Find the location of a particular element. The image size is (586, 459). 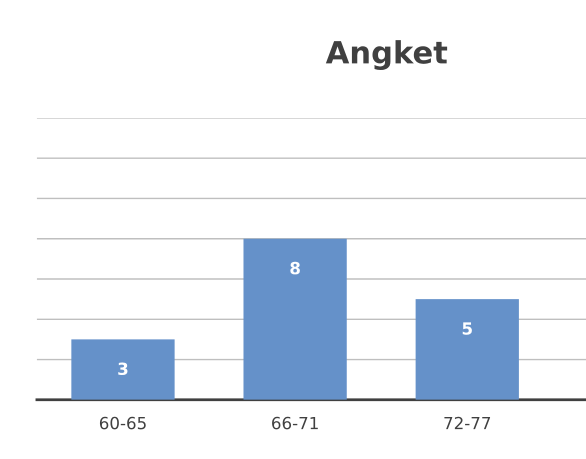

x-tick-label: 66-71 is located at coordinates (295, 423).